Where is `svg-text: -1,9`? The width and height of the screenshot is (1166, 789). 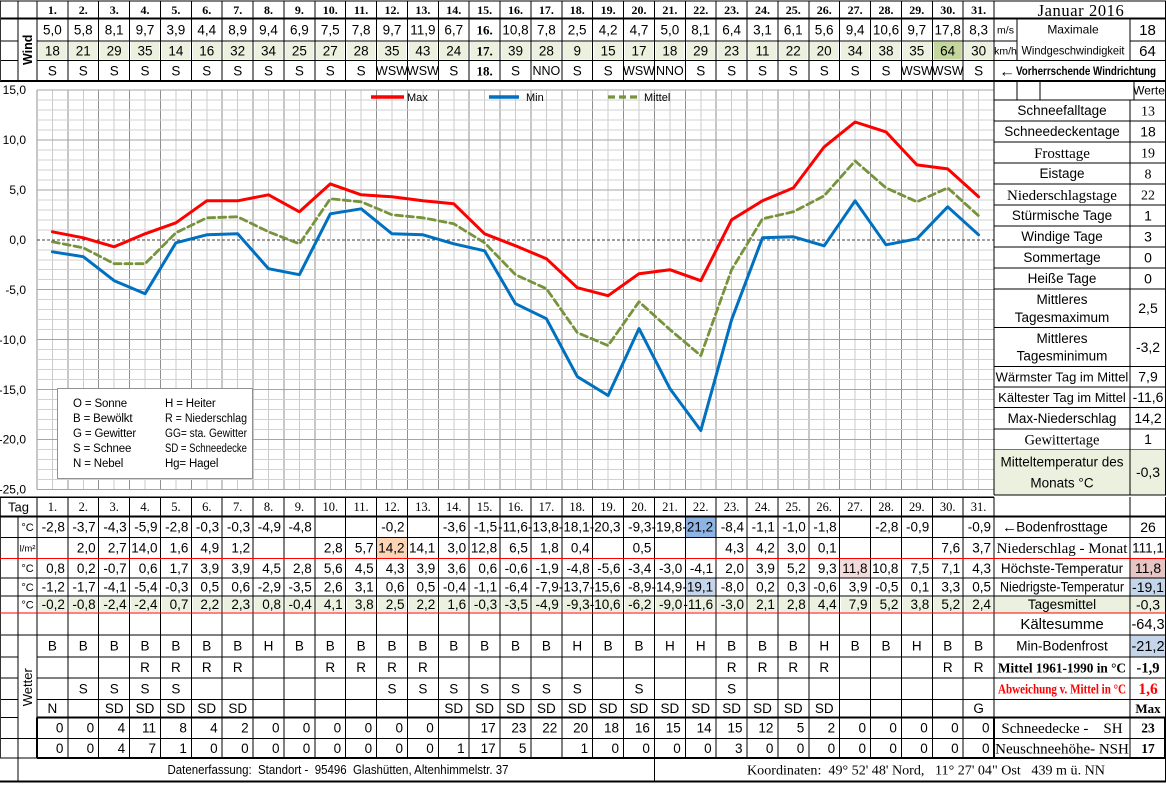
svg-text: -1,9 is located at coordinates (547, 568).